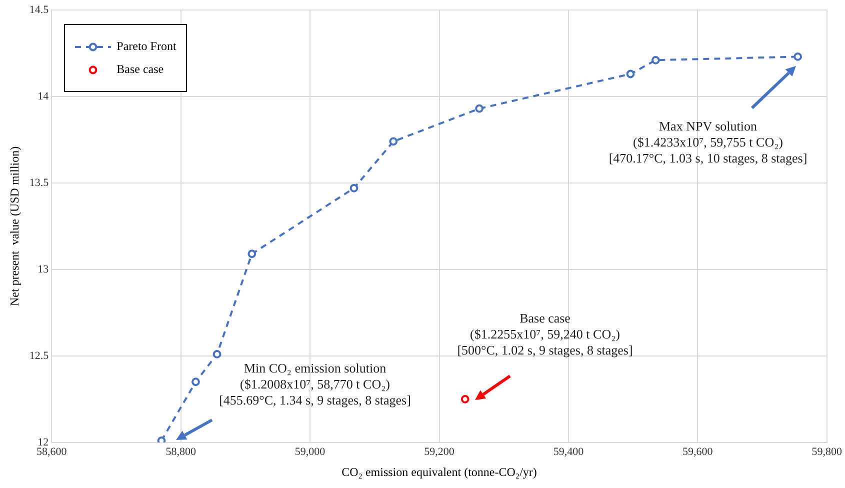 This screenshot has height=488, width=845. Describe the element at coordinates (181, 452) in the screenshot. I see `x-tick-label: 58,800` at that location.